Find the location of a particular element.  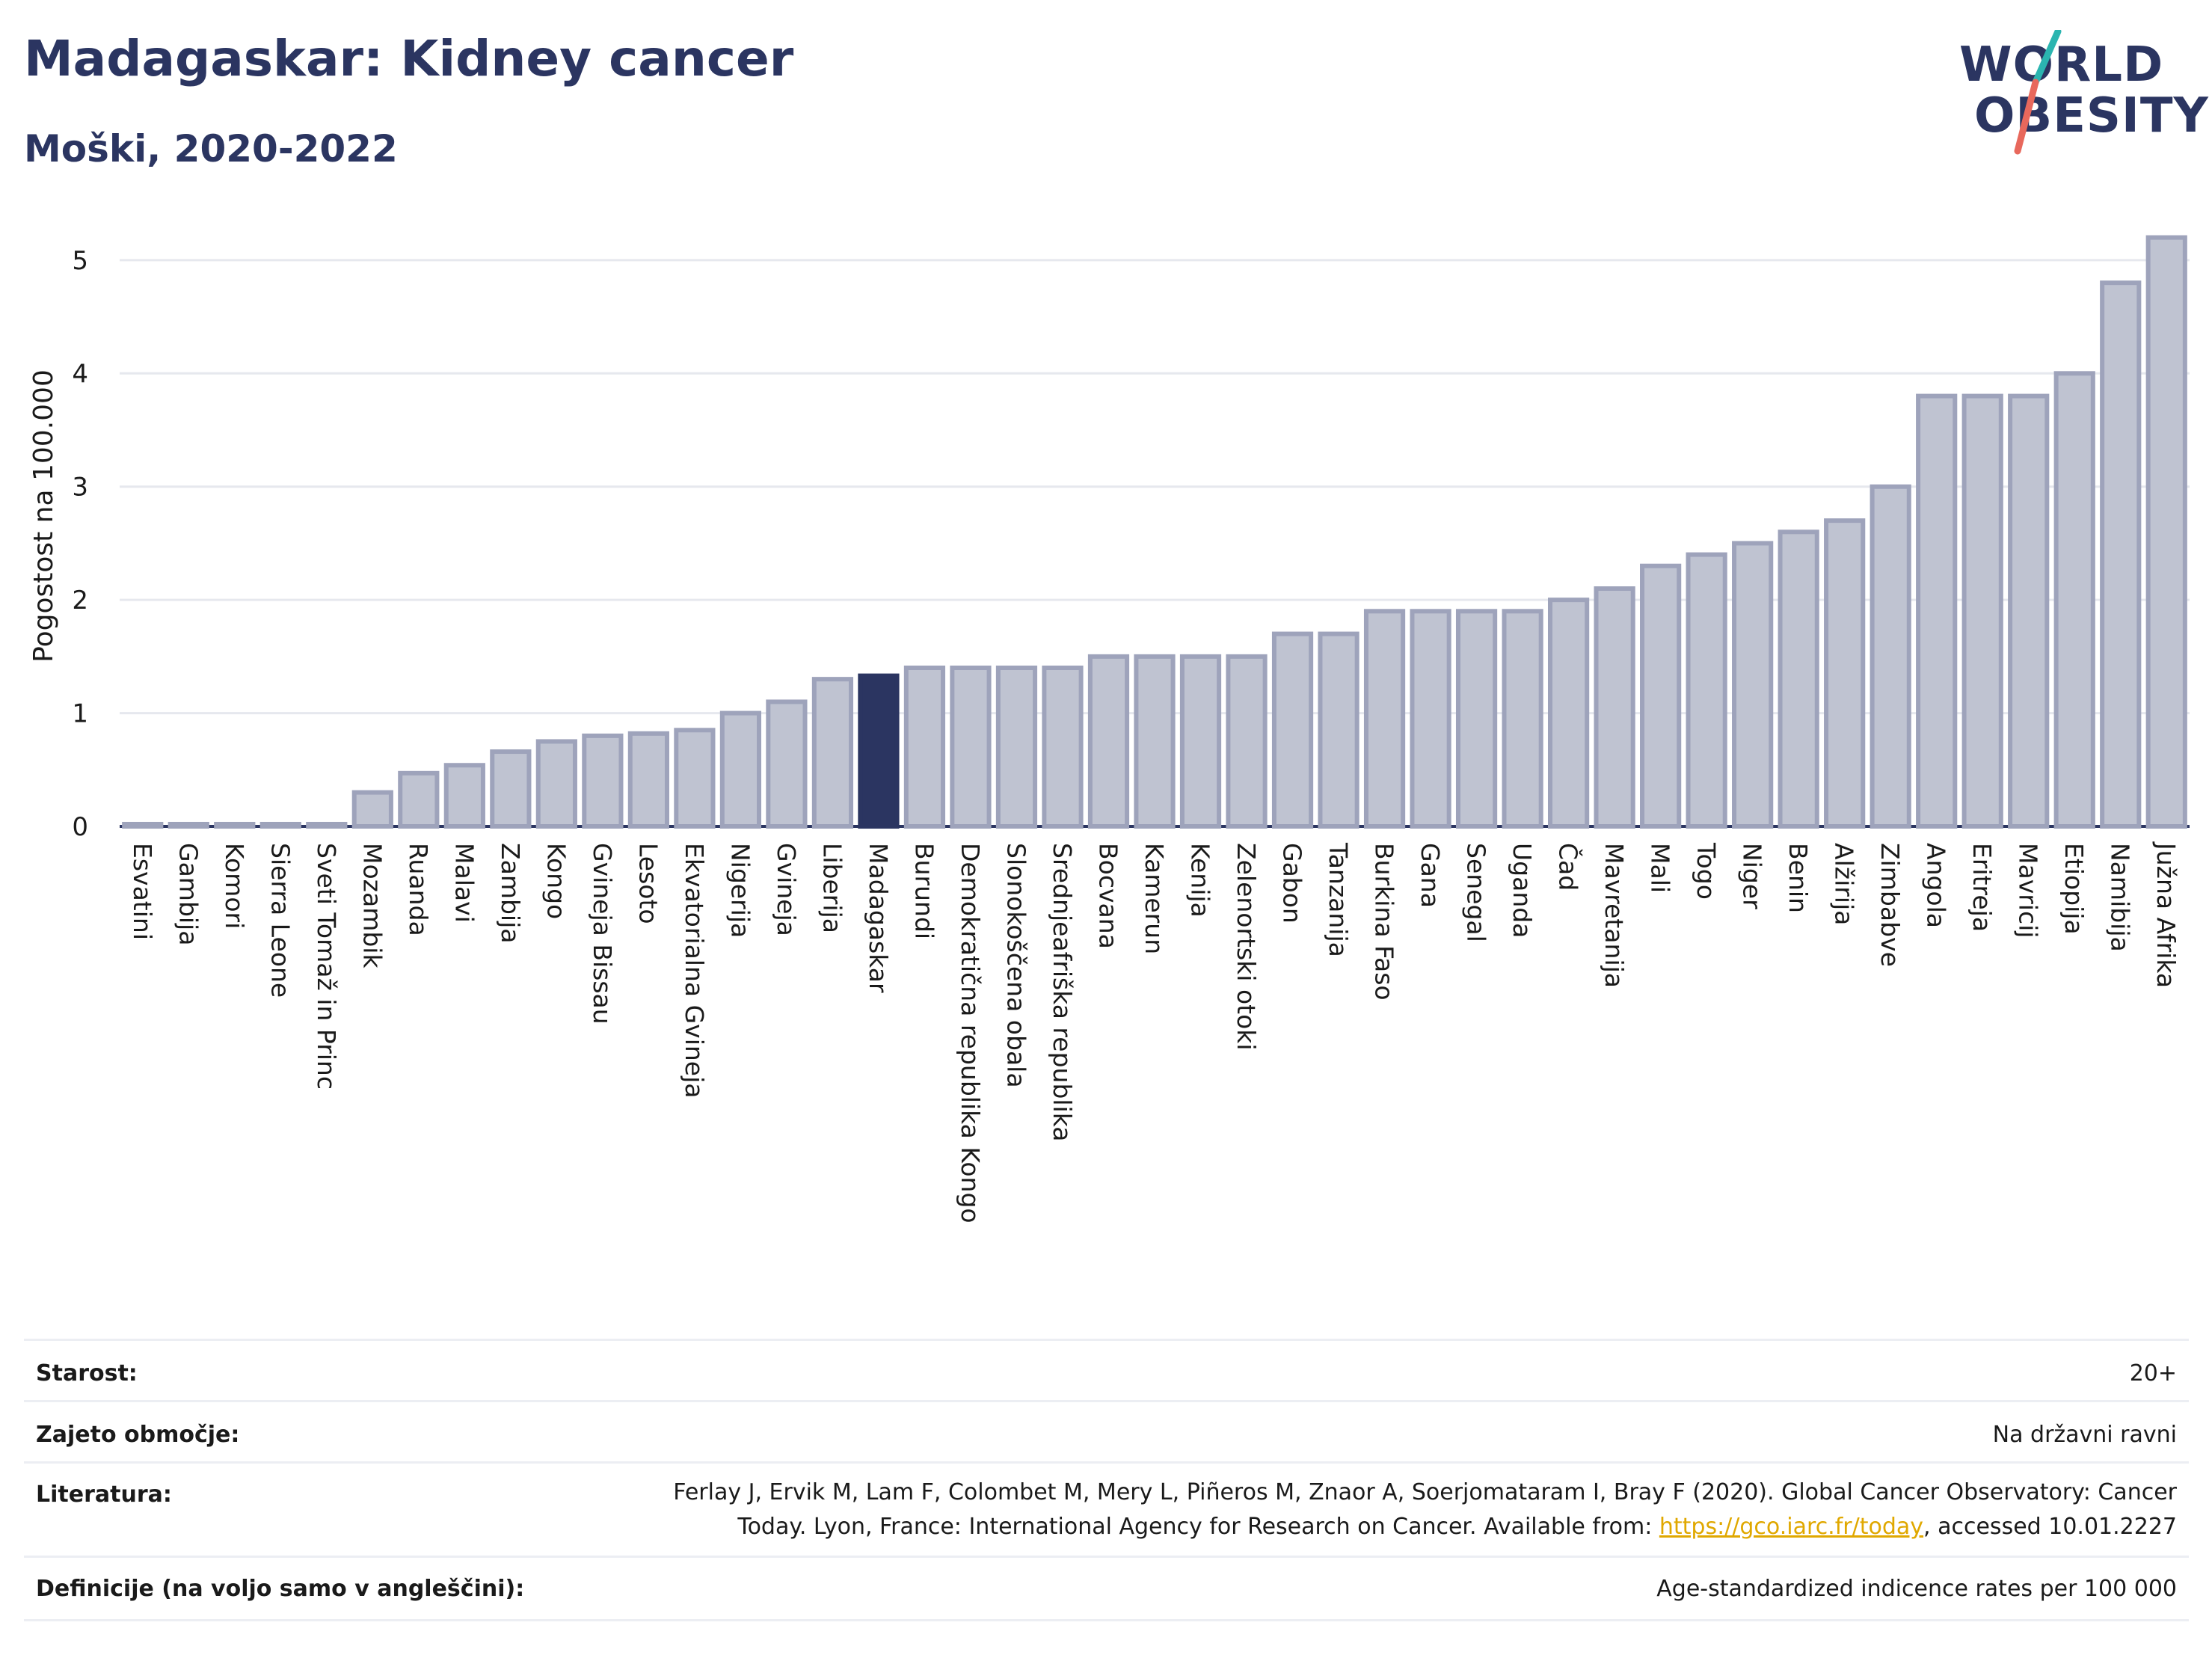

x-tick-label: Mozambik is located at coordinates (372, 905).